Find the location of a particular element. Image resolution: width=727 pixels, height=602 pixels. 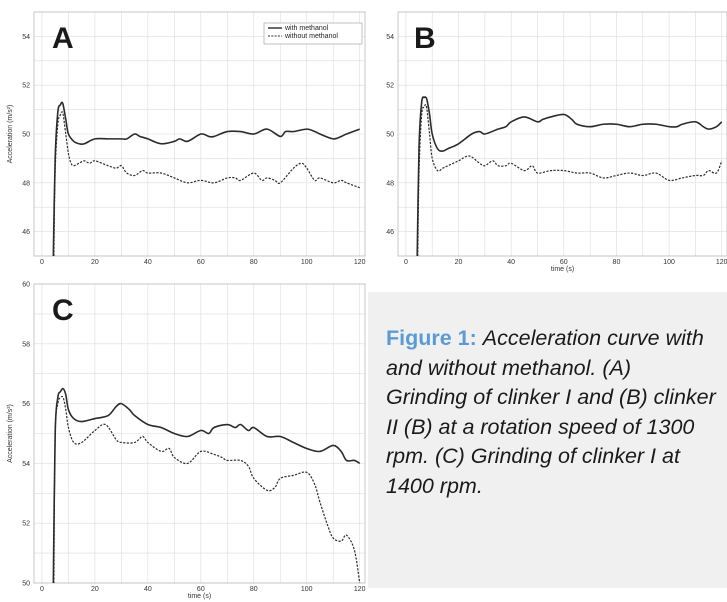

legend-label: without methanol is located at coordinates (311, 36).